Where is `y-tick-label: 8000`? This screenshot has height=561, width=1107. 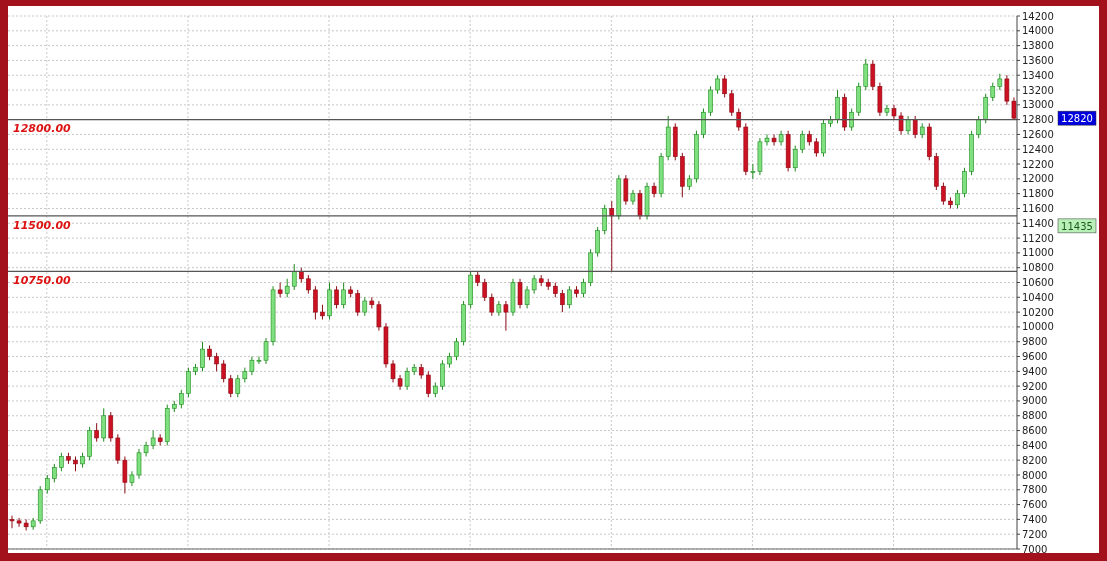 y-tick-label: 8000 is located at coordinates (1035, 475).